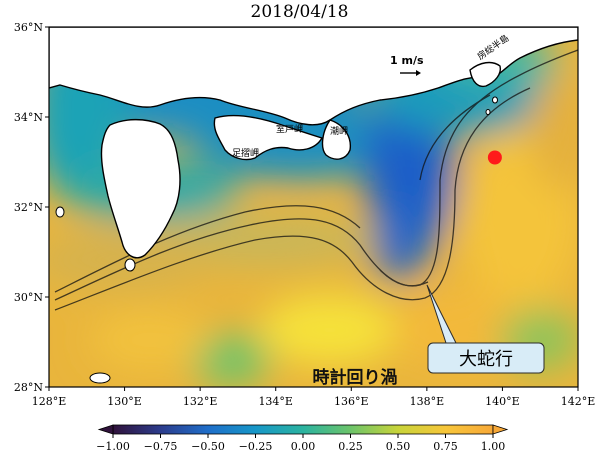 The image size is (599, 456). I want to click on scale-label: 1 m/s, so click(407, 60).